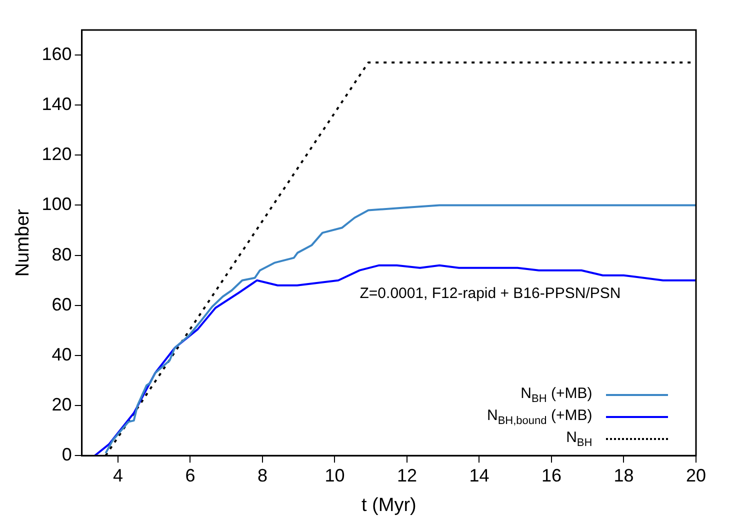 This screenshot has width=750, height=525. What do you see at coordinates (62, 404) in the screenshot?
I see `y-tick-label: 20` at bounding box center [62, 404].